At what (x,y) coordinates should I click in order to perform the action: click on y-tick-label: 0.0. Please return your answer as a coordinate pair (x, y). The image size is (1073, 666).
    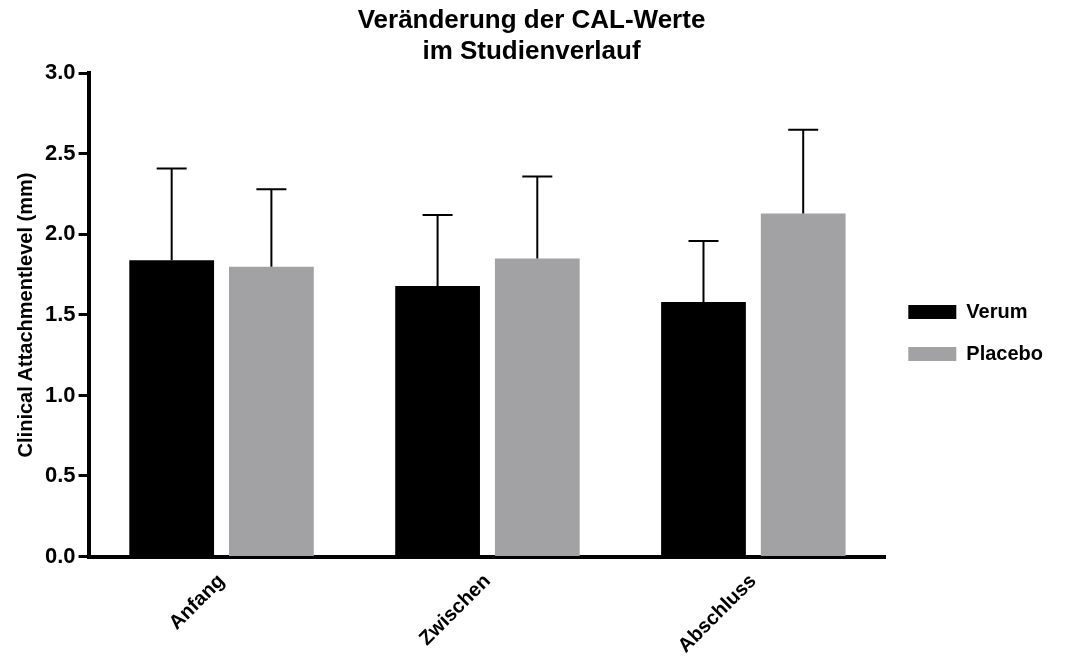
    Looking at the image, I should click on (60, 555).